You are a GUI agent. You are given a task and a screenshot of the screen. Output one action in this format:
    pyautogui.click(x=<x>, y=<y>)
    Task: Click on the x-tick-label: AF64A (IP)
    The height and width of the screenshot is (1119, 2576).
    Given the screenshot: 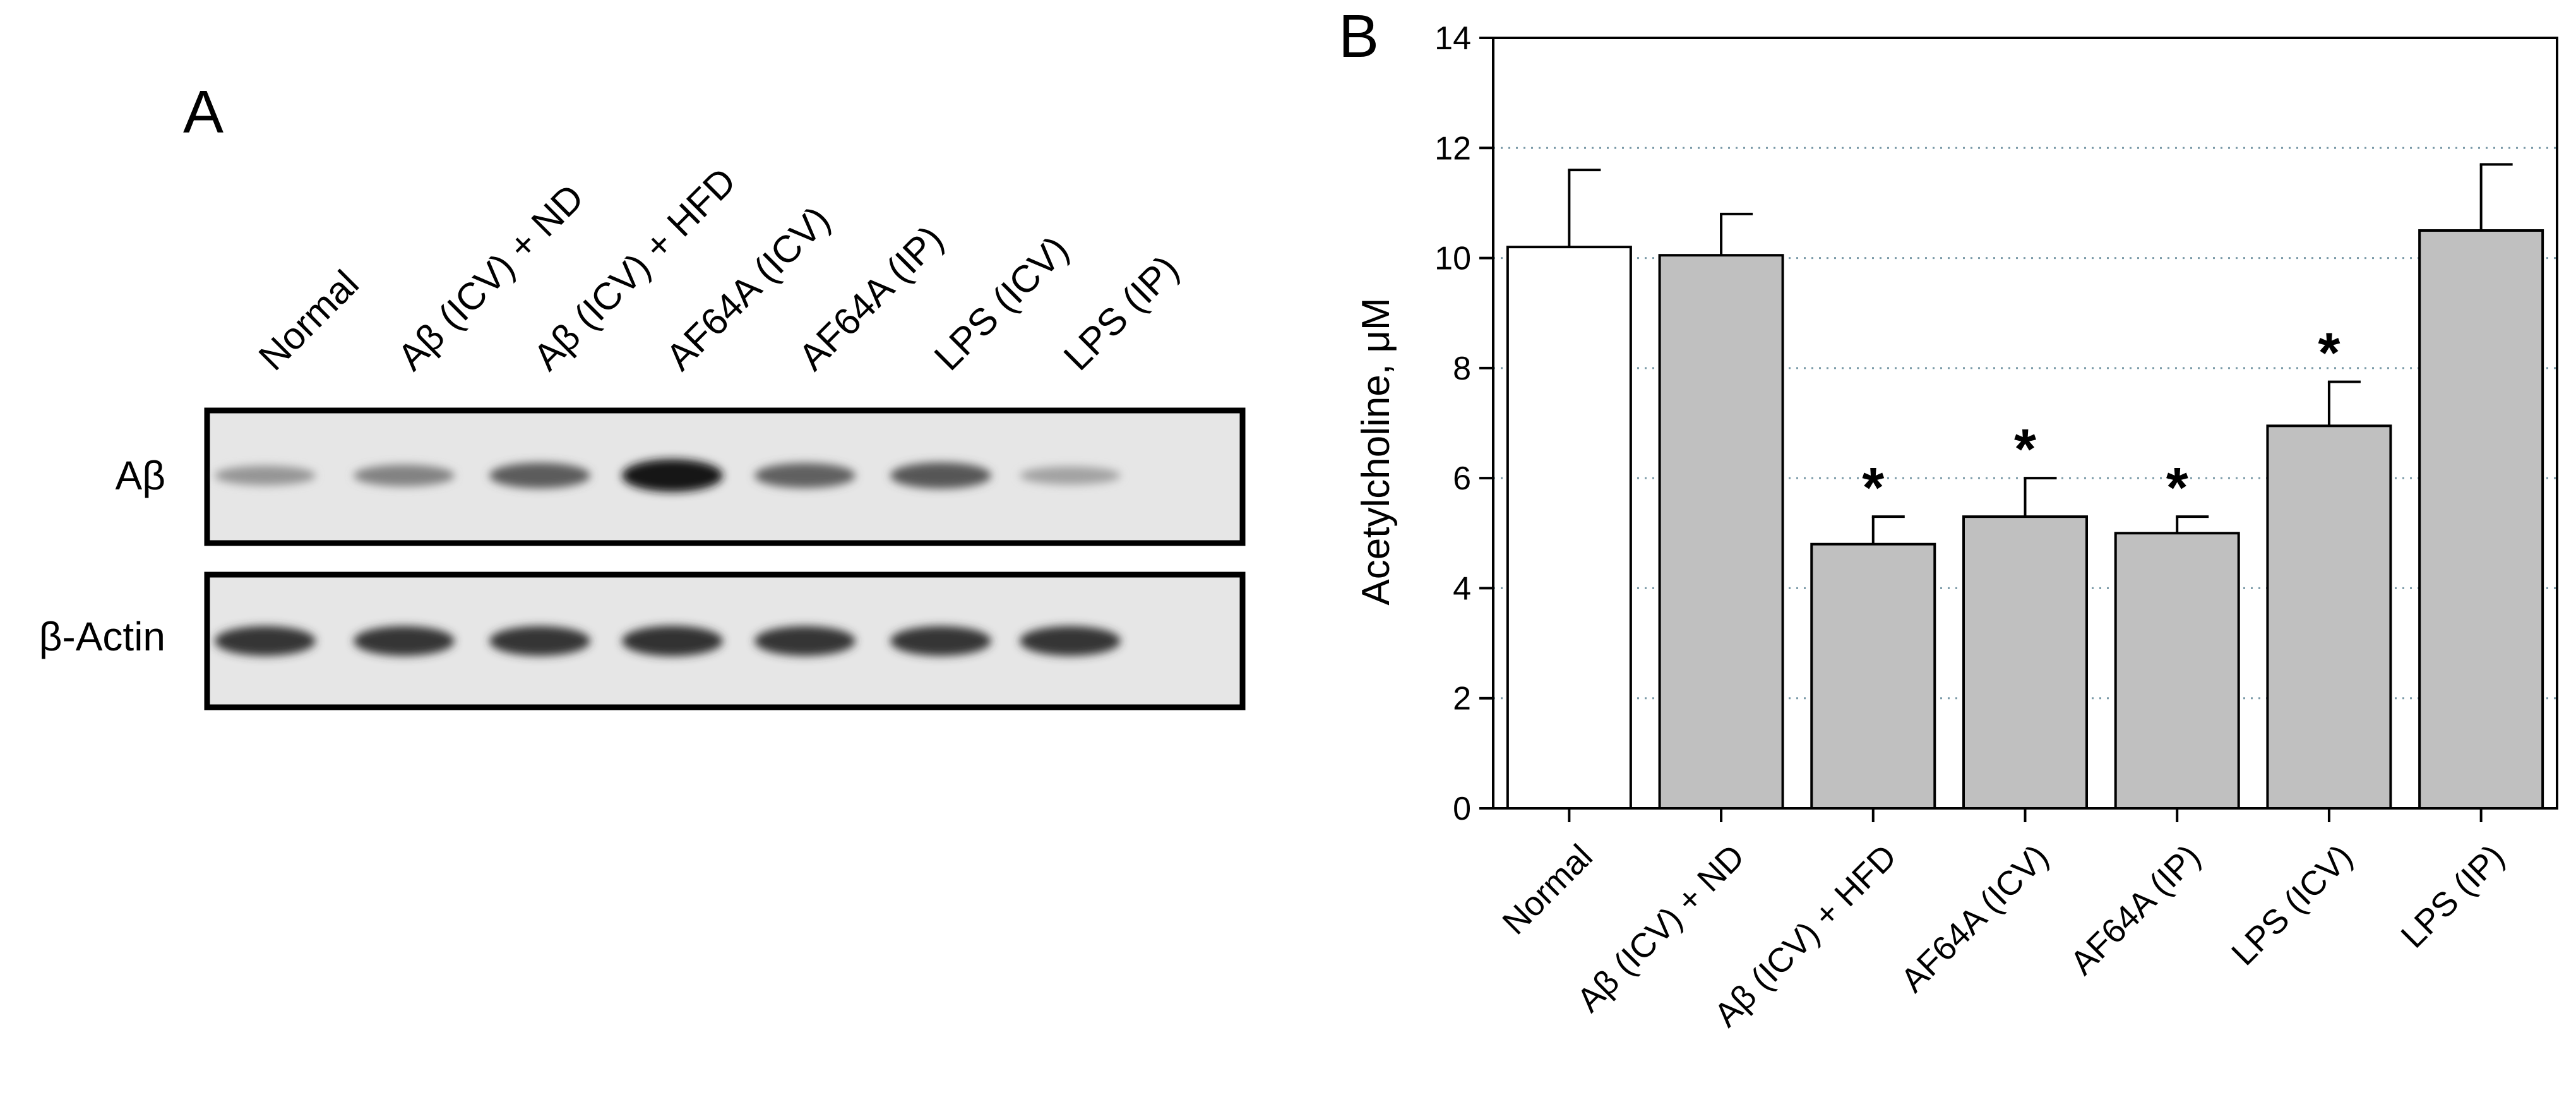 What is the action you would take?
    pyautogui.click(x=2135, y=910)
    